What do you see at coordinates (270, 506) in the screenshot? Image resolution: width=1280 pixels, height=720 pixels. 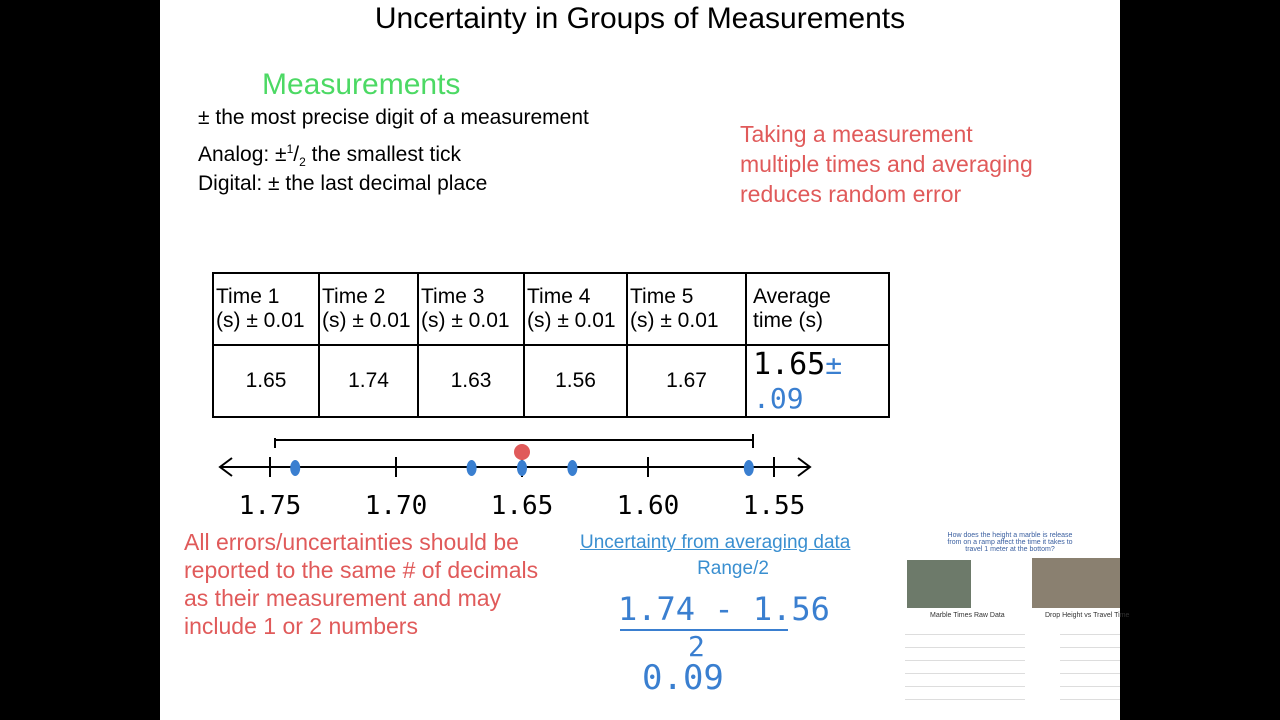 I see `tick-label: 1.75` at bounding box center [270, 506].